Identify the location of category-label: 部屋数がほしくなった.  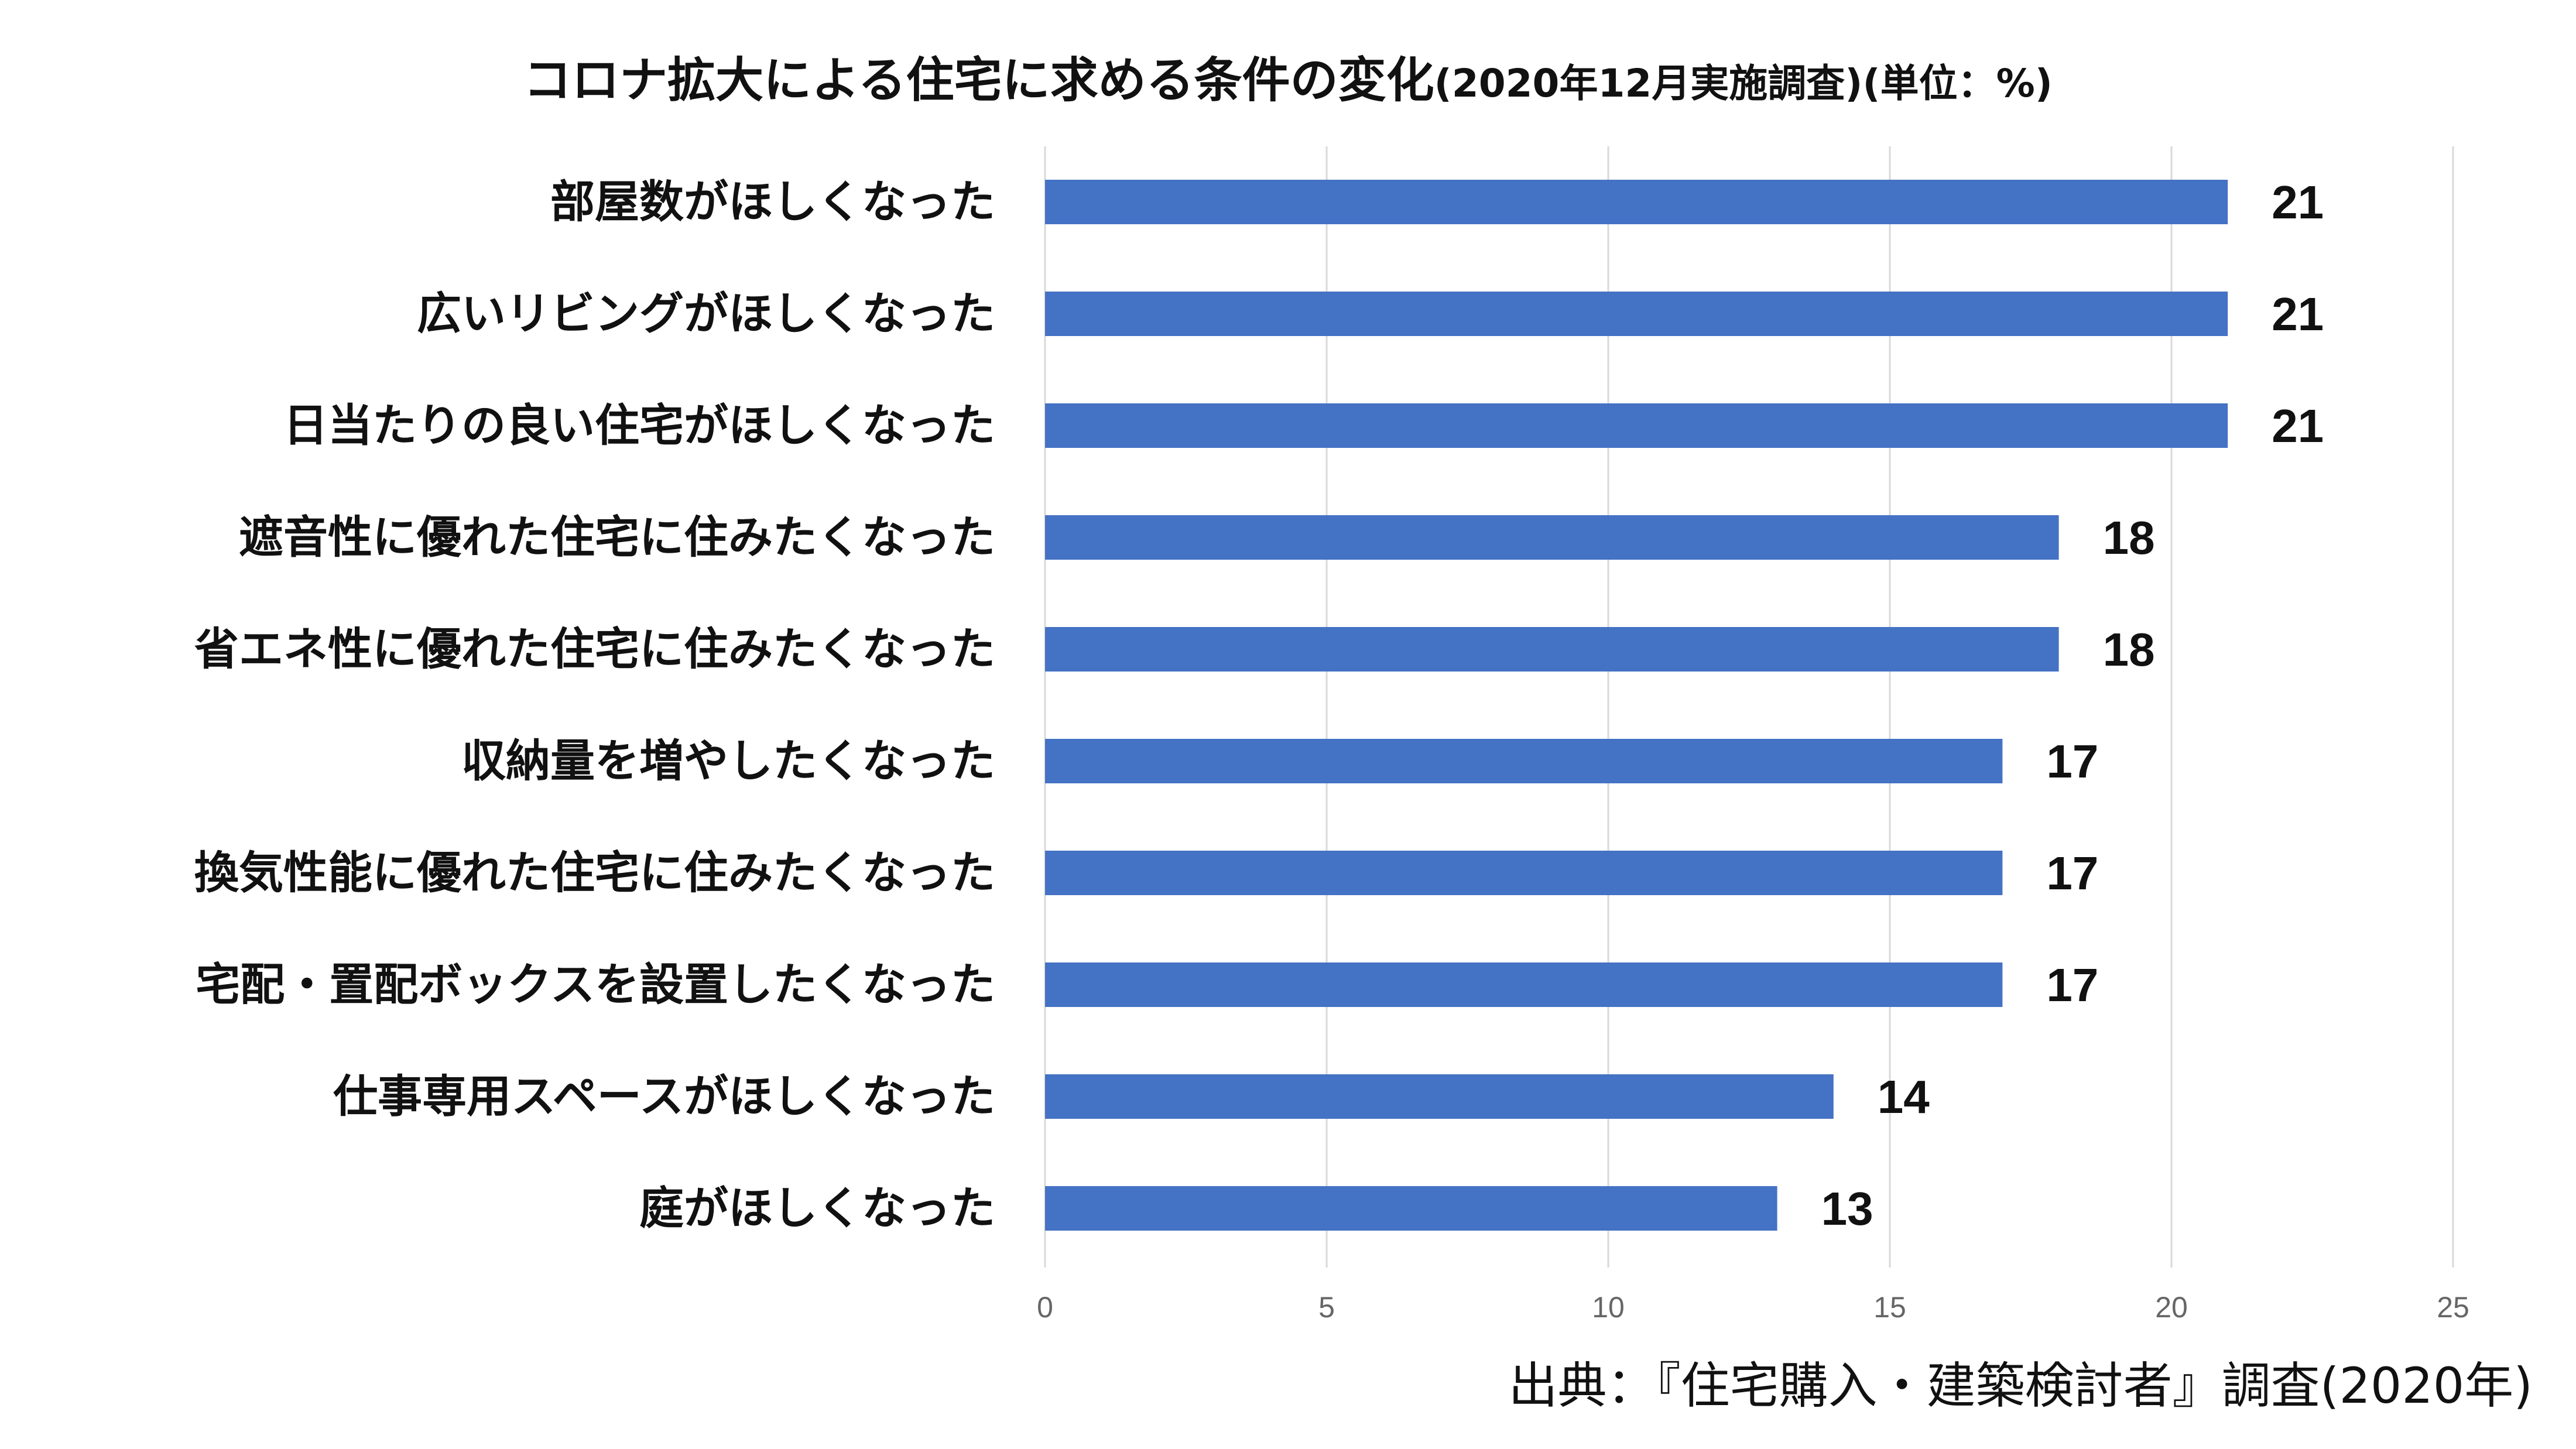
(772, 202).